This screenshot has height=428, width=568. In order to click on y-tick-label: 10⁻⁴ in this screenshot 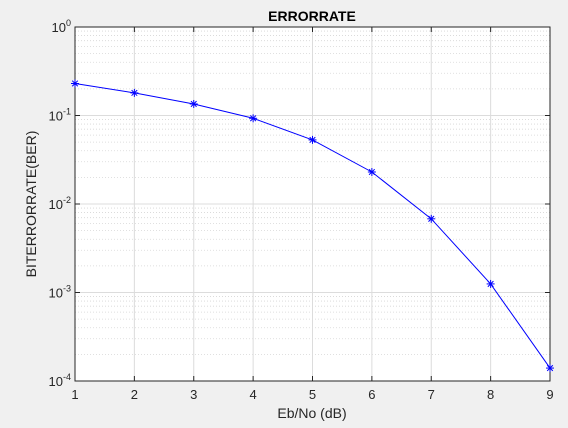, I will do `click(60, 380)`.